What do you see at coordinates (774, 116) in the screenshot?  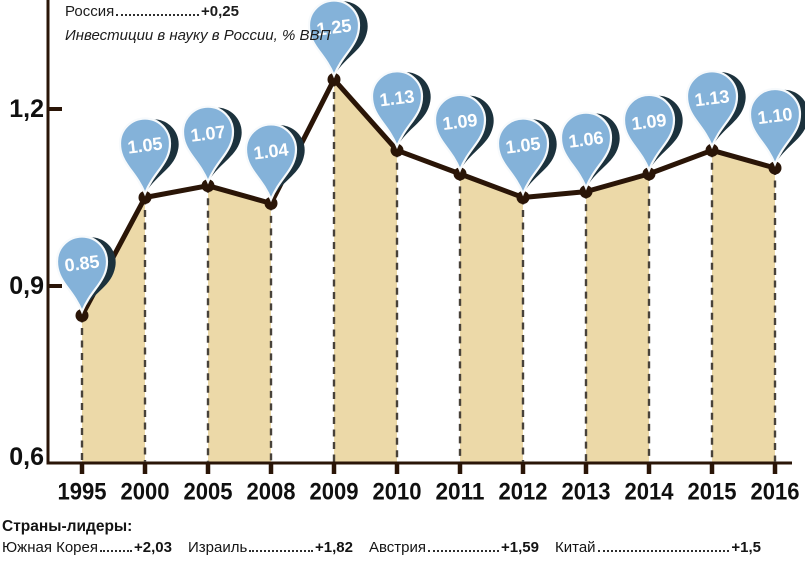 I see `balloon-value-label: 1.10` at bounding box center [774, 116].